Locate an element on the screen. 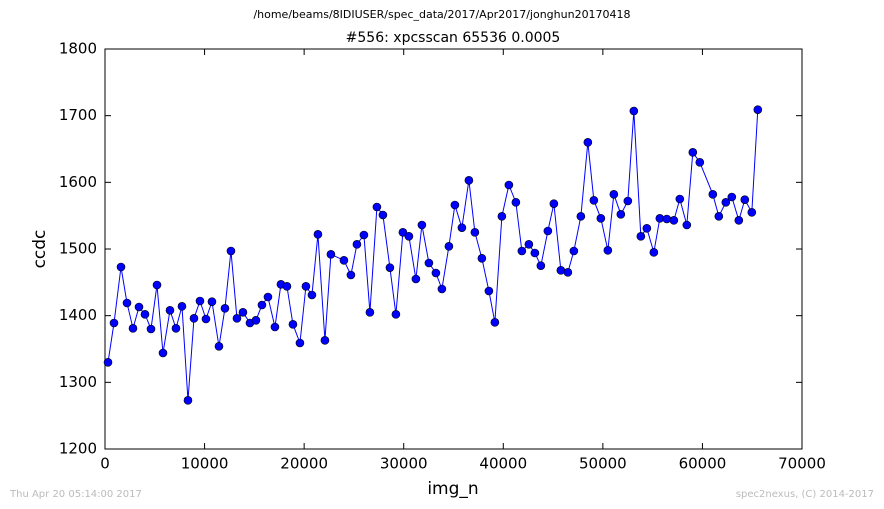 This screenshot has height=509, width=884. x-tick-label: 50000 is located at coordinates (603, 464).